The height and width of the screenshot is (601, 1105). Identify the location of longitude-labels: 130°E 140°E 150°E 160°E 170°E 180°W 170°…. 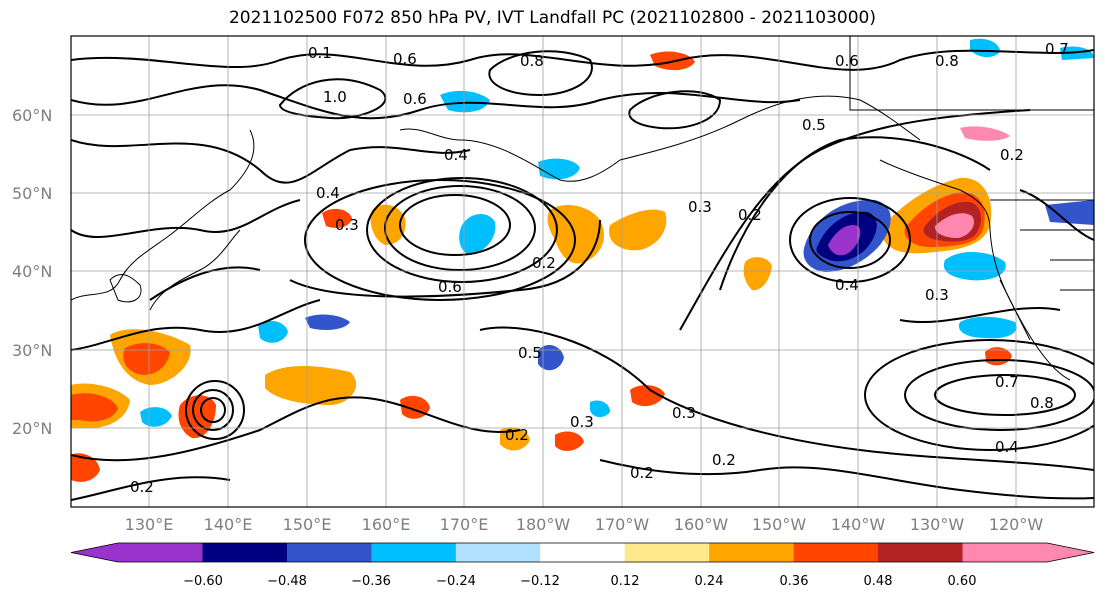
(584, 524).